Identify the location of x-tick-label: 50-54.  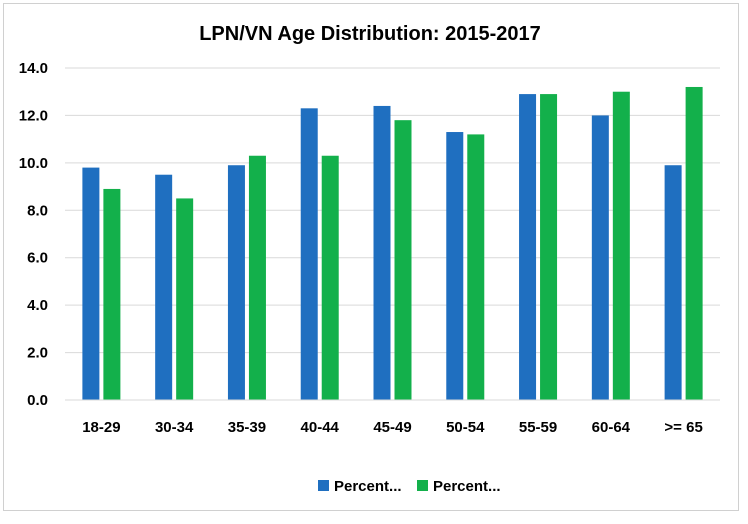
(465, 427).